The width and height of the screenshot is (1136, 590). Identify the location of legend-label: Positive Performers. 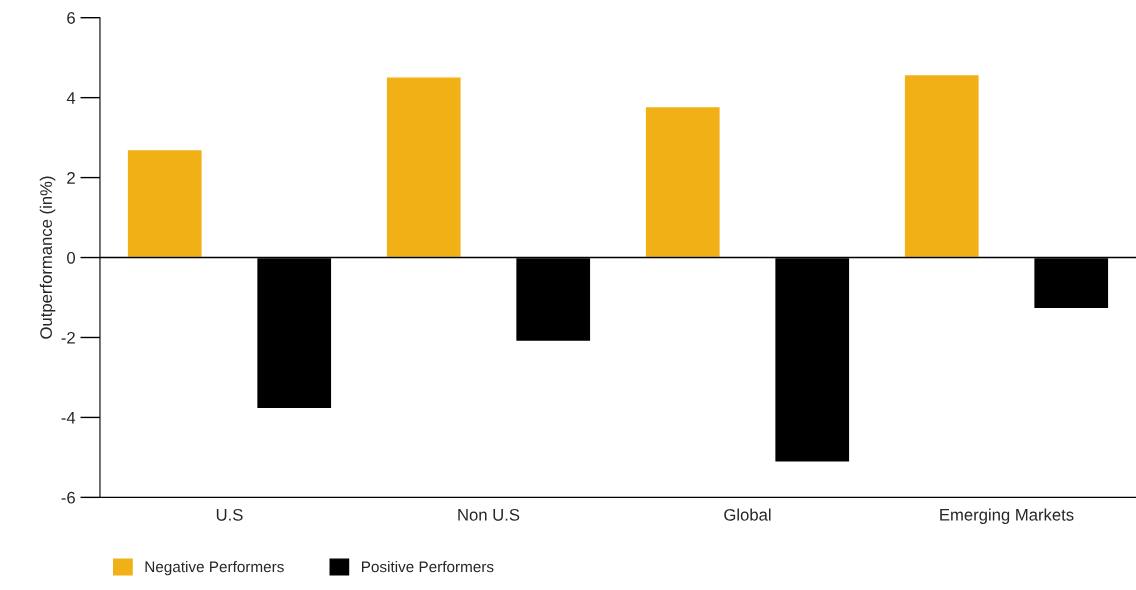
(428, 567).